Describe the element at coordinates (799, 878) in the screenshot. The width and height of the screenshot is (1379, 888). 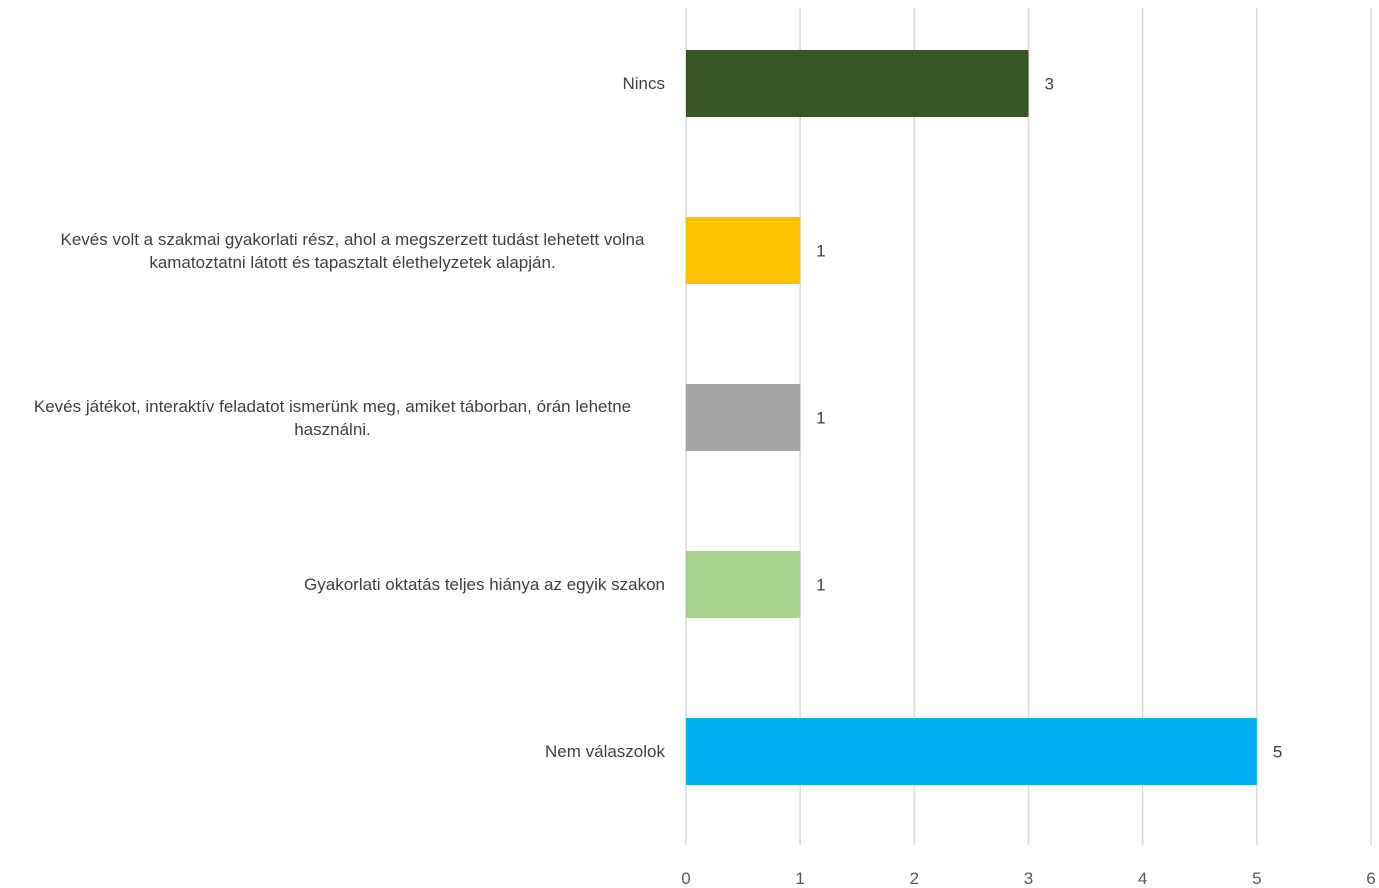
I see `x-tick-label: 1` at that location.